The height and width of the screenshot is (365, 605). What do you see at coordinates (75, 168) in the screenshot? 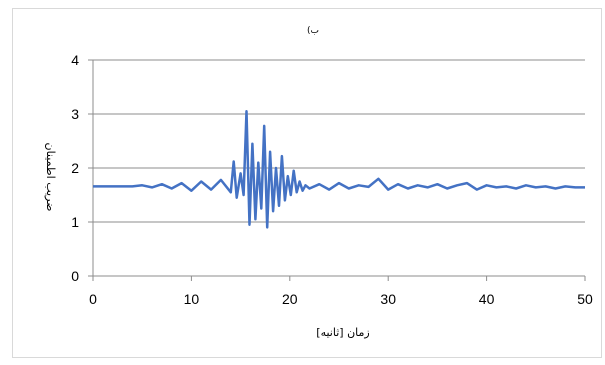
I see `y-tick-label: 2` at bounding box center [75, 168].